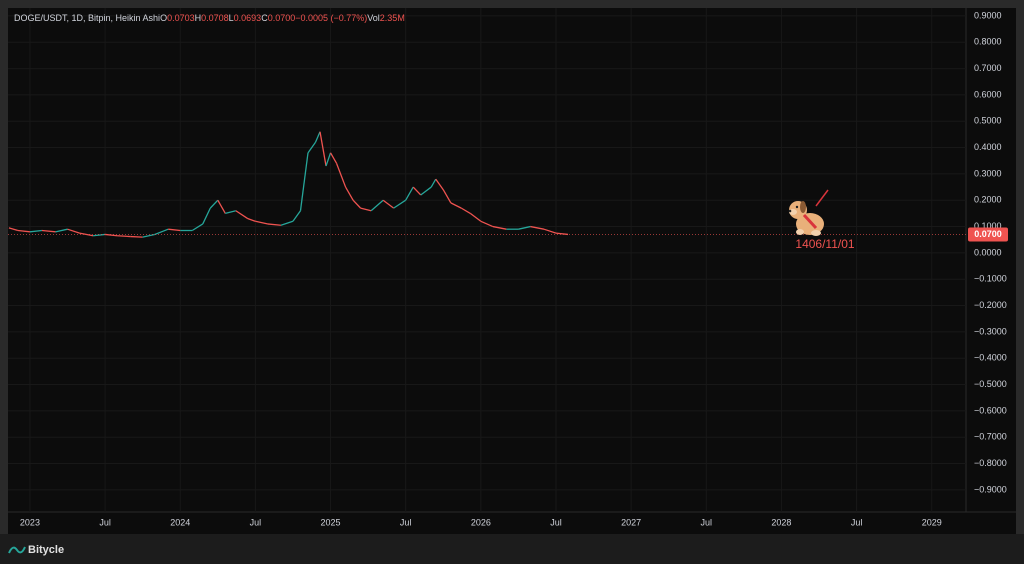 This screenshot has height=564, width=1024. What do you see at coordinates (988, 200) in the screenshot?
I see `y-tick-label: 0.2000` at bounding box center [988, 200].